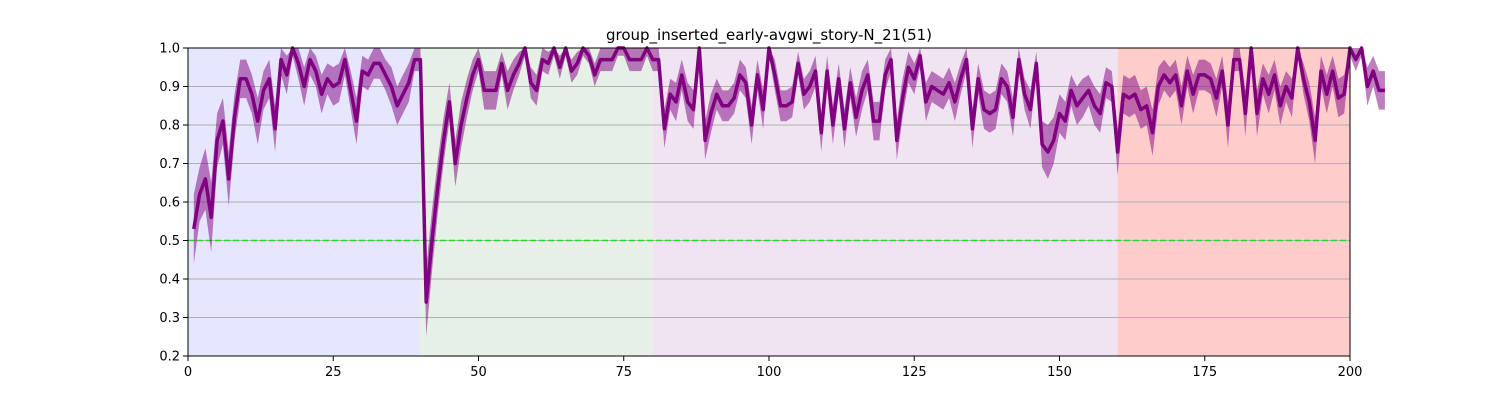 This screenshot has width=1500, height=400. Describe the element at coordinates (769, 372) in the screenshot. I see `x-tick-label-4: 100` at that location.